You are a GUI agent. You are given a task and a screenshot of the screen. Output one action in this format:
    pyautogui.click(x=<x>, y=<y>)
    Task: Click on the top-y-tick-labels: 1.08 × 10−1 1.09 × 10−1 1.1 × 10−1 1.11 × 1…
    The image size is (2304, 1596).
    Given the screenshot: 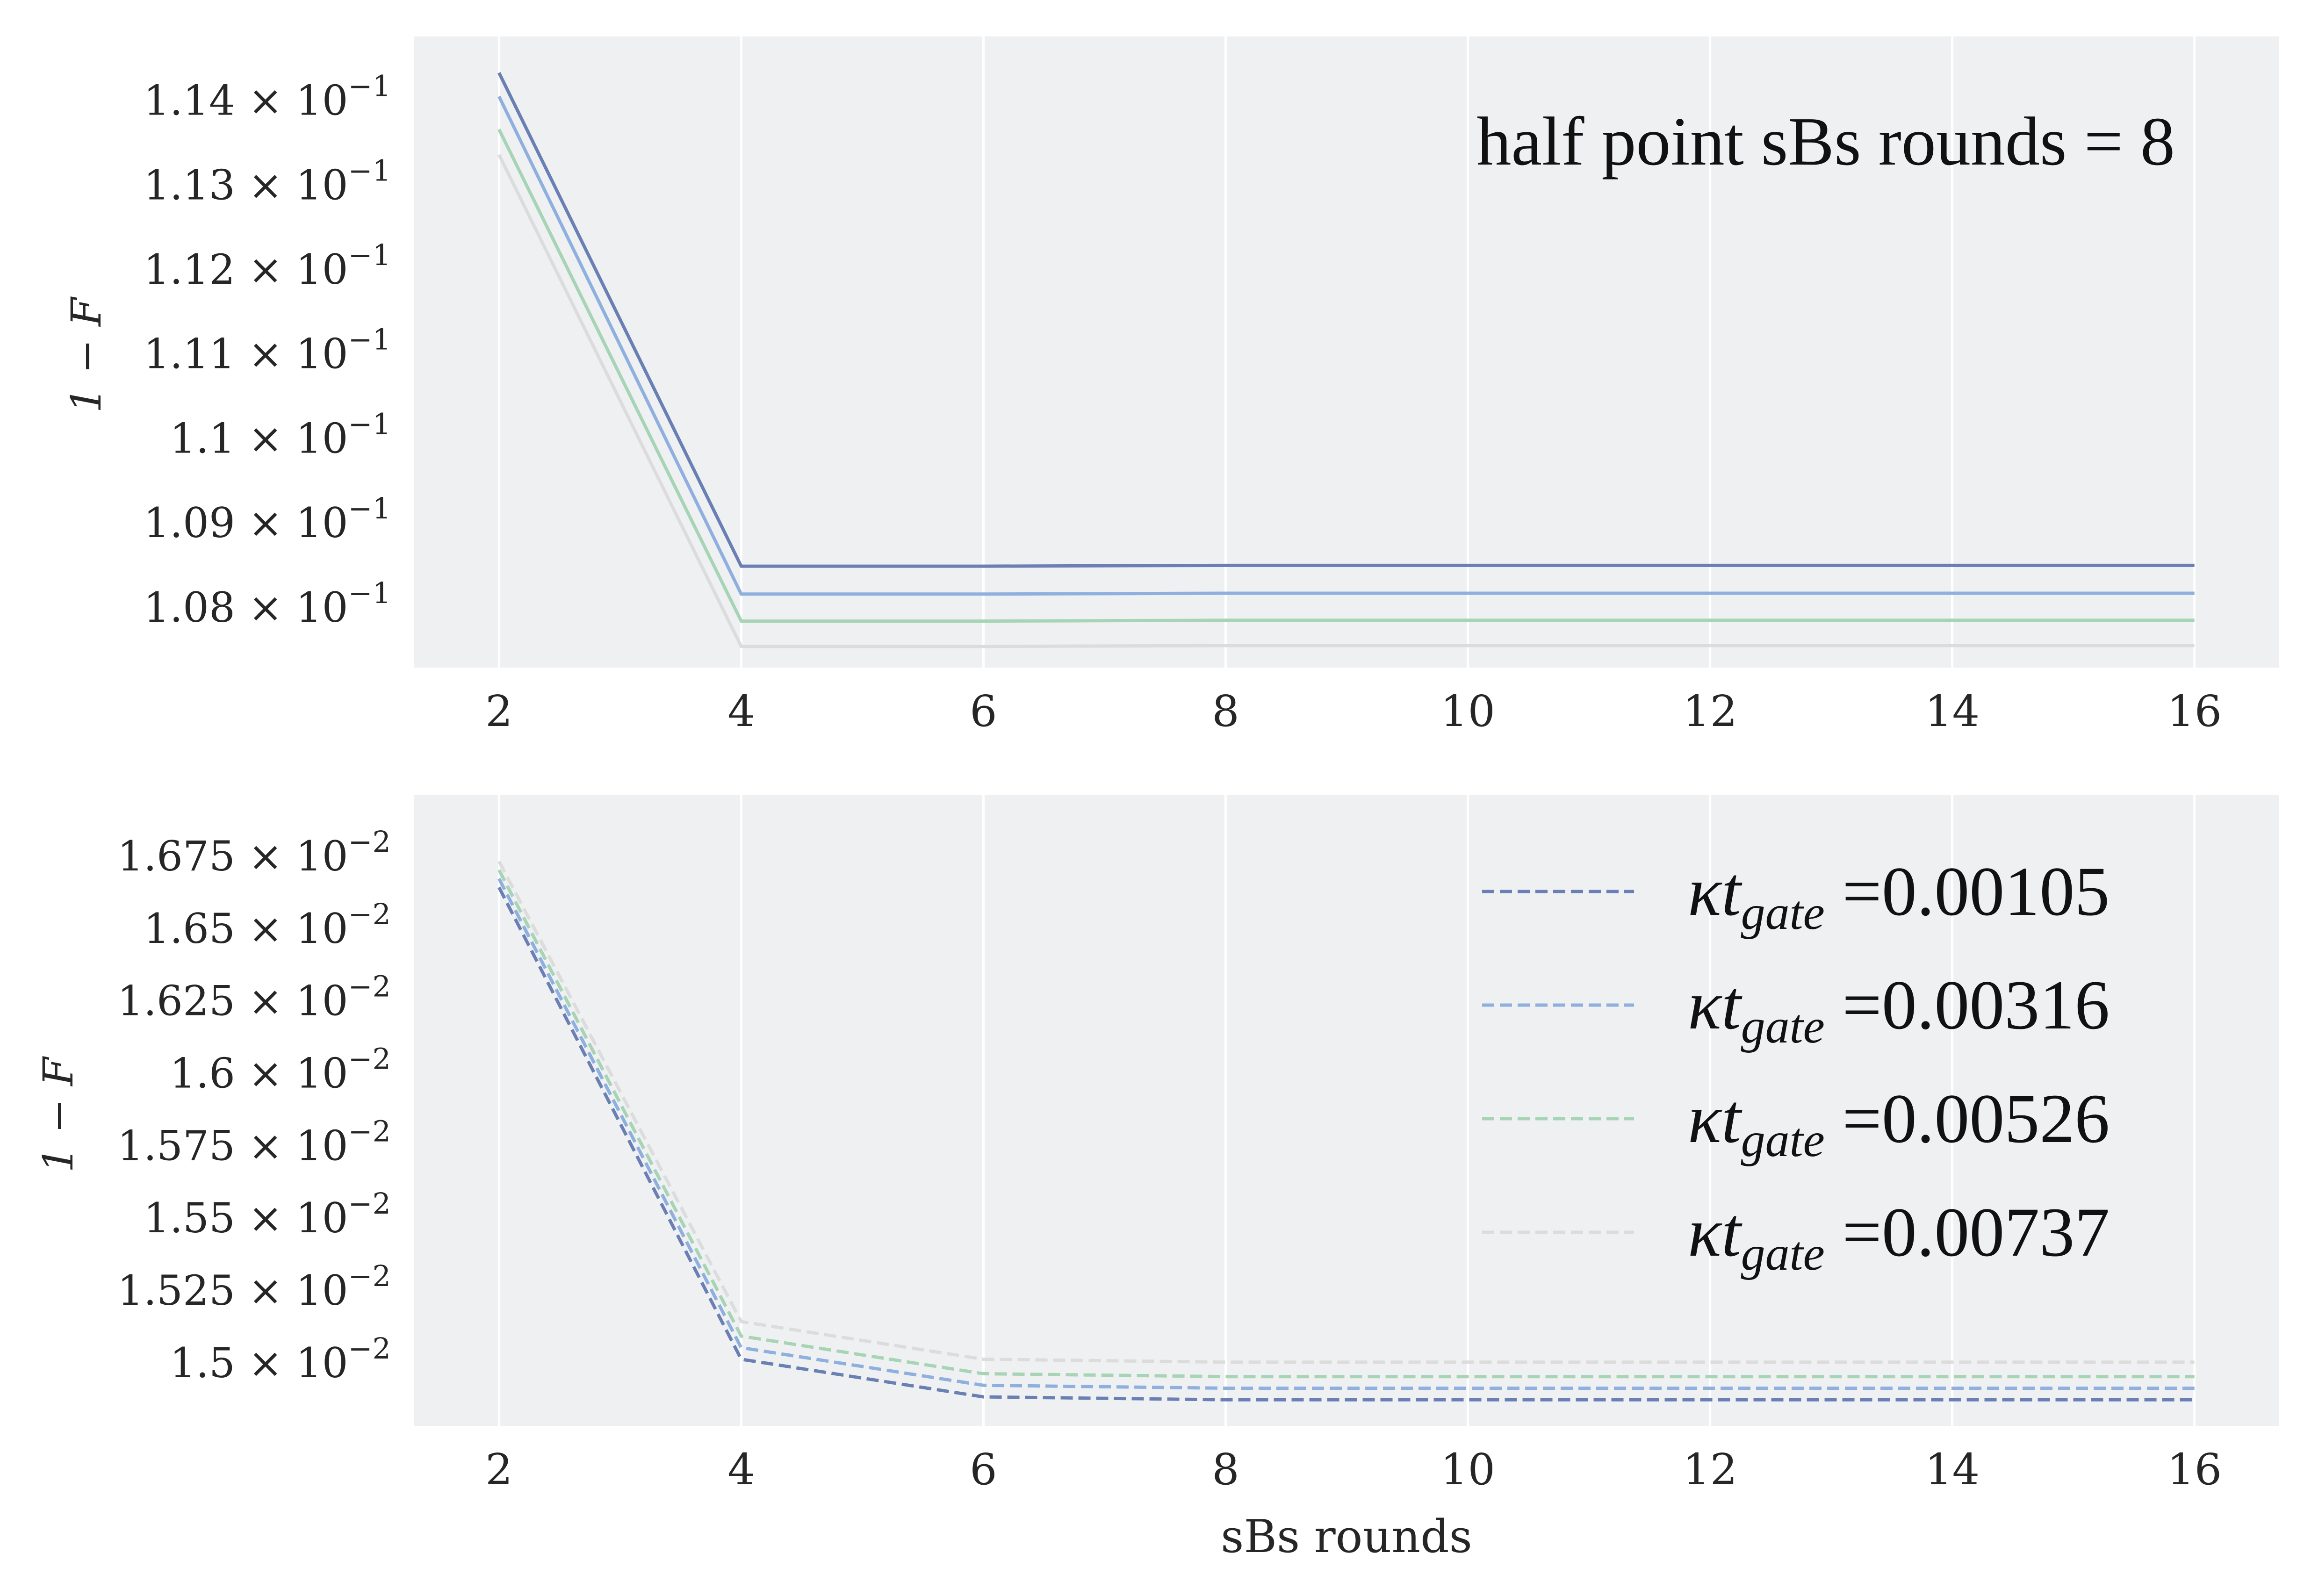 What is the action you would take?
    pyautogui.click(x=267, y=351)
    